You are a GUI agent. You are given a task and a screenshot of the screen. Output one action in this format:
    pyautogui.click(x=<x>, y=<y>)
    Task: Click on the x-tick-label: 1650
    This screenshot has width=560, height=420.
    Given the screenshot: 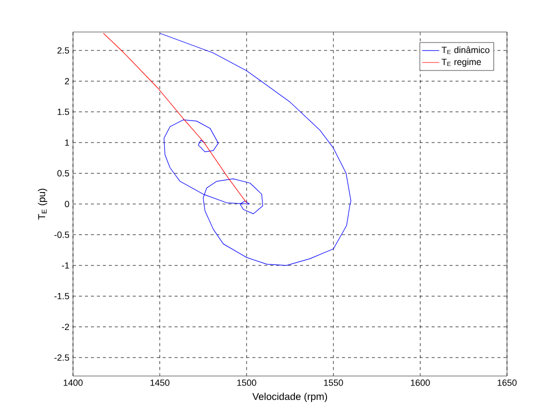 What is the action you would take?
    pyautogui.click(x=507, y=383)
    